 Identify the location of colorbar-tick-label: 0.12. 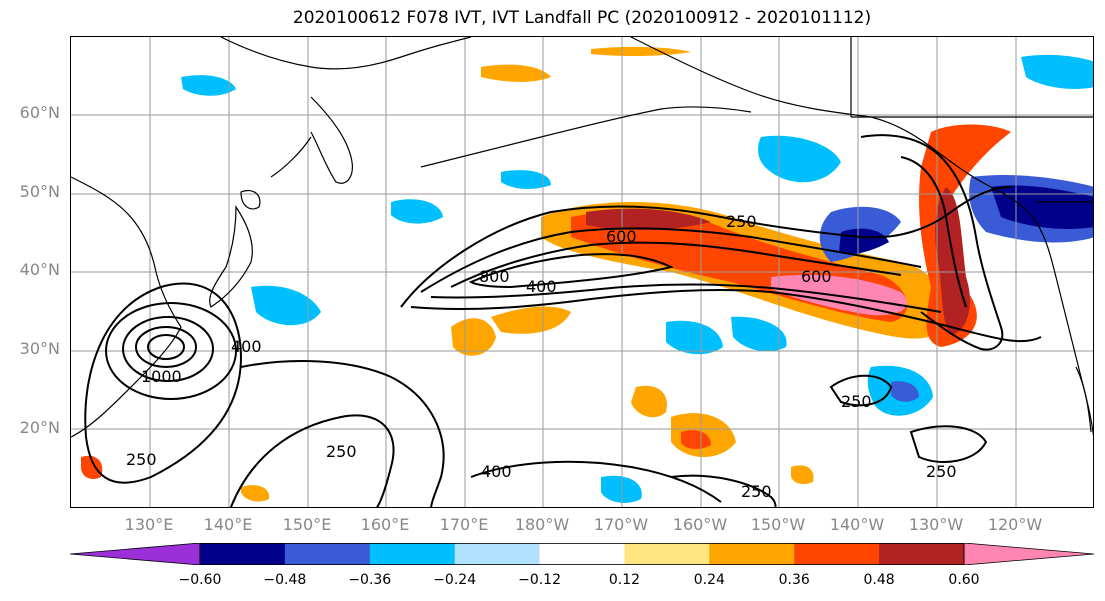
(624, 580).